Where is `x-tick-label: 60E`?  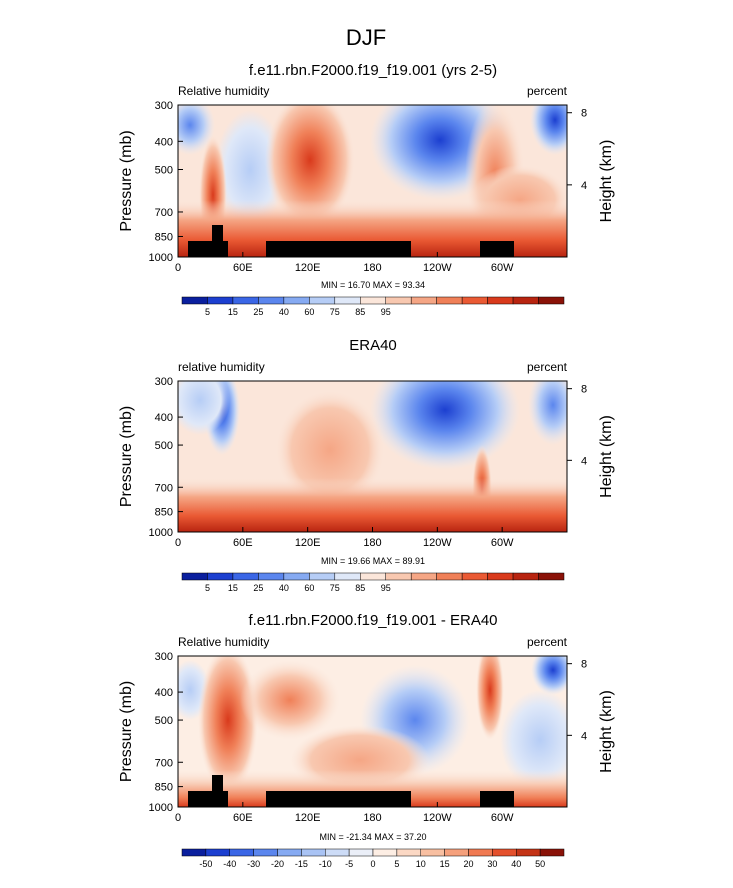 x-tick-label: 60E is located at coordinates (243, 543).